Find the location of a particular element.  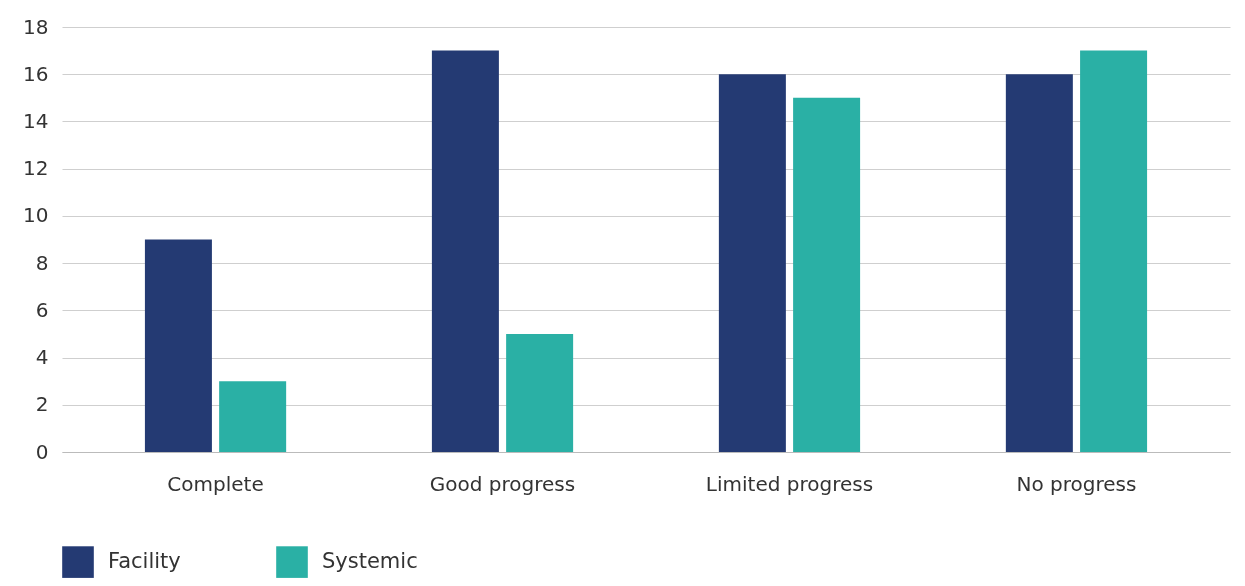

y-tick-label: 16 is located at coordinates (36, 73).